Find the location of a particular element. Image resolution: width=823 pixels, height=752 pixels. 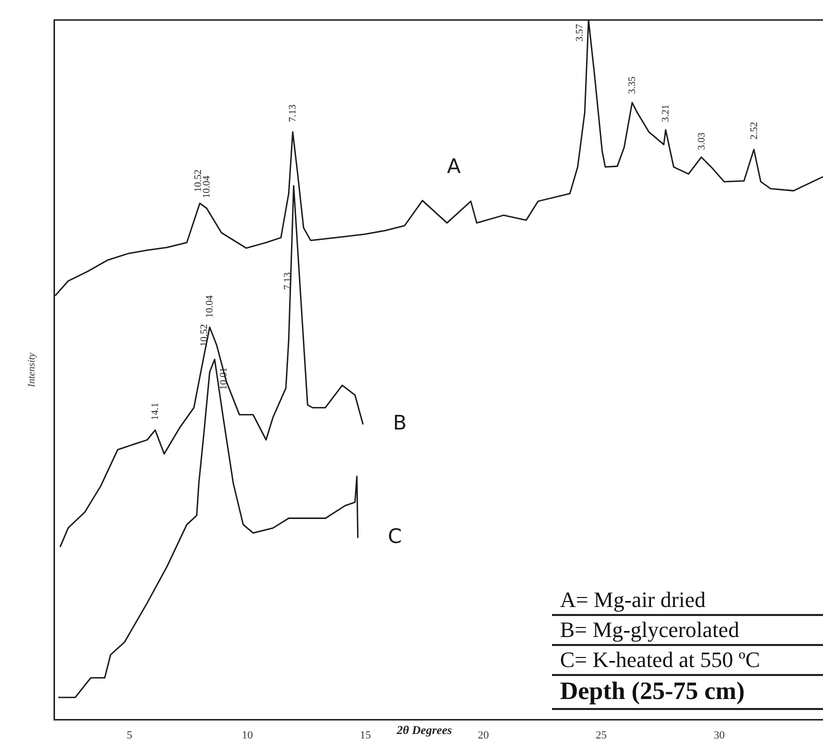

y-axis-title: Intensity is located at coordinates (32, 370).